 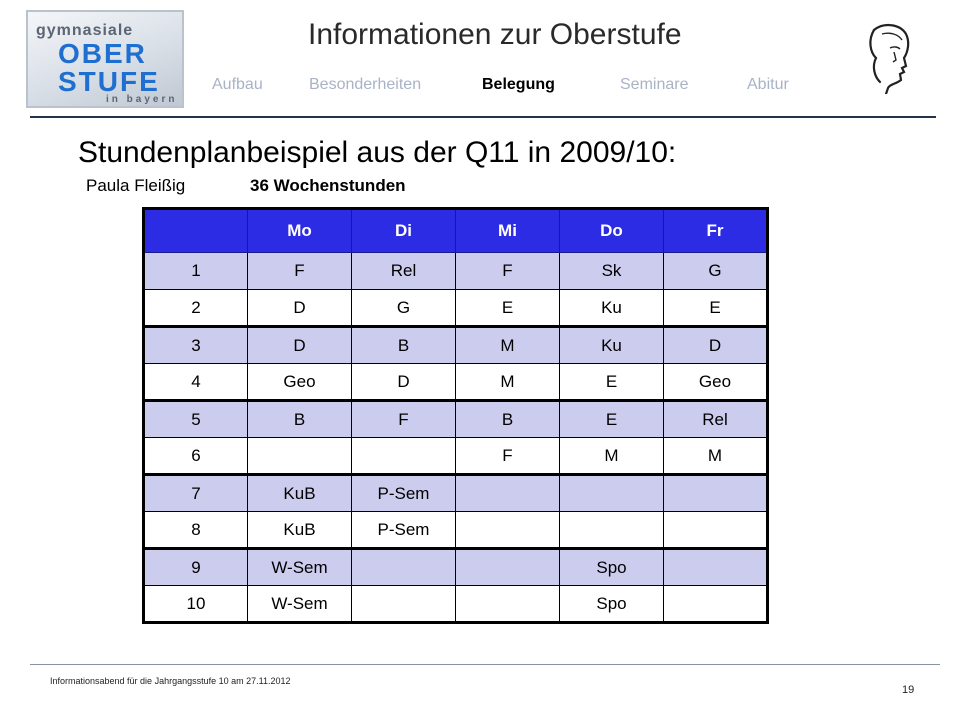 What do you see at coordinates (889, 59) in the screenshot?
I see `dante-portrait-icon` at bounding box center [889, 59].